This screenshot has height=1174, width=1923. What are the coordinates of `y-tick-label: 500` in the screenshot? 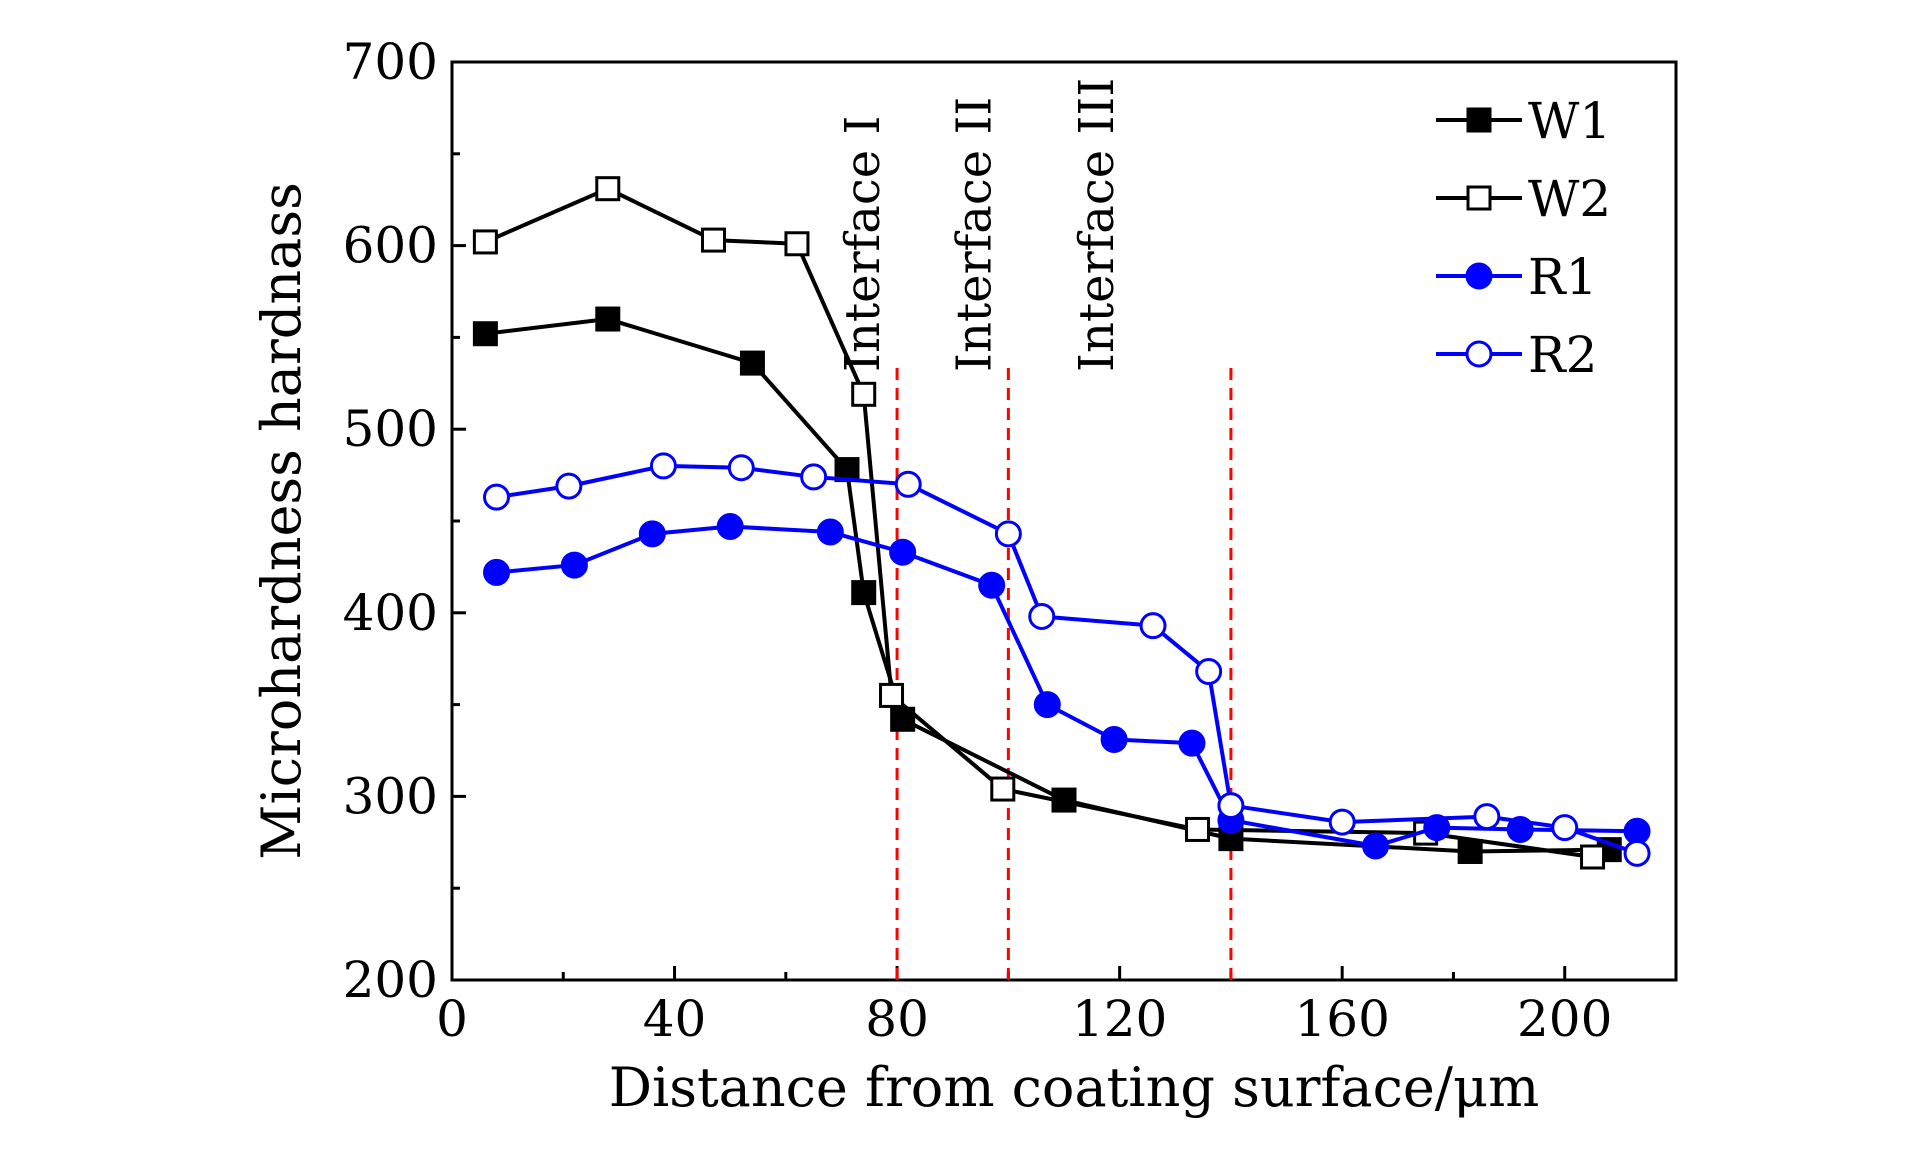 It's located at (390, 429).